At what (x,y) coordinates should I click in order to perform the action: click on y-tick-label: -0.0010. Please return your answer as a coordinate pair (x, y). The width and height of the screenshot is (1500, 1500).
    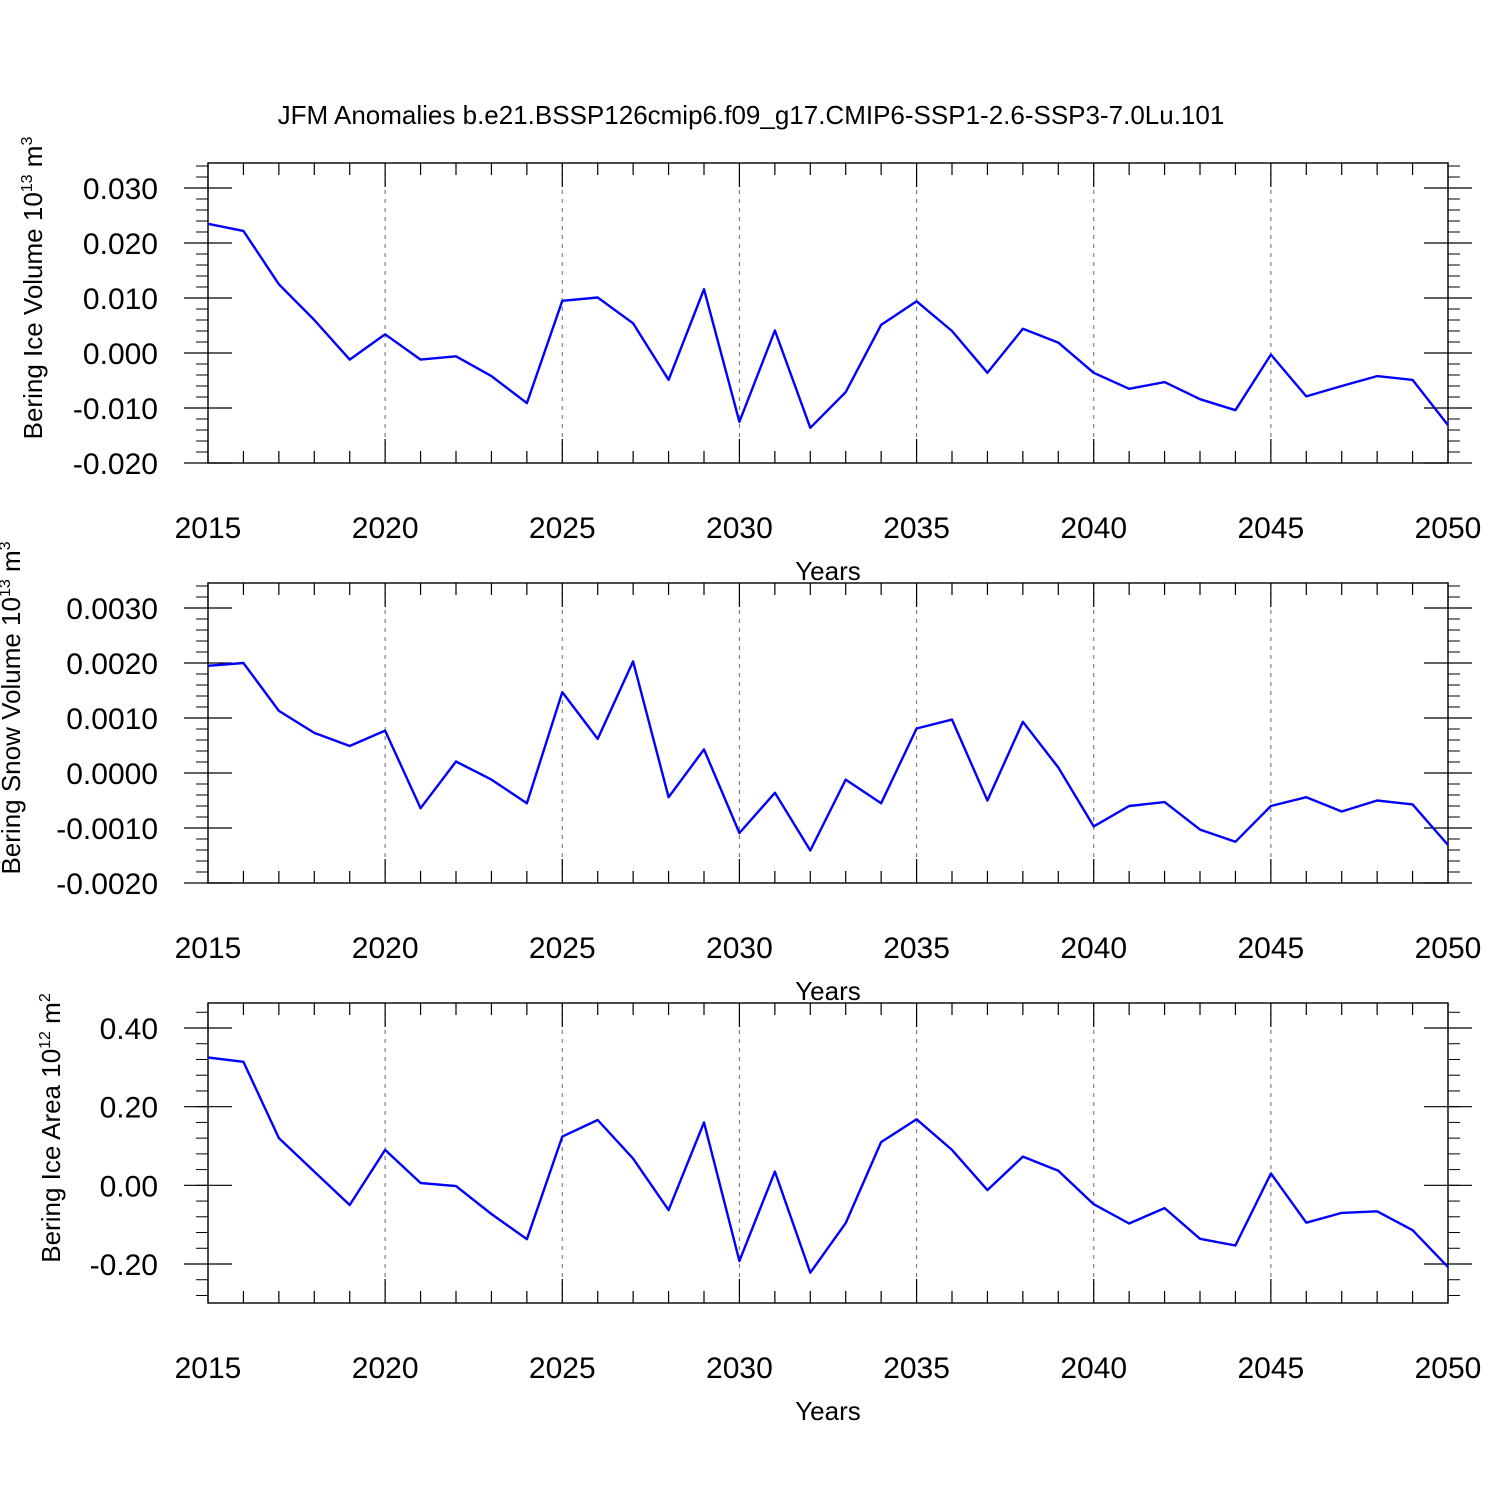
    Looking at the image, I should click on (107, 829).